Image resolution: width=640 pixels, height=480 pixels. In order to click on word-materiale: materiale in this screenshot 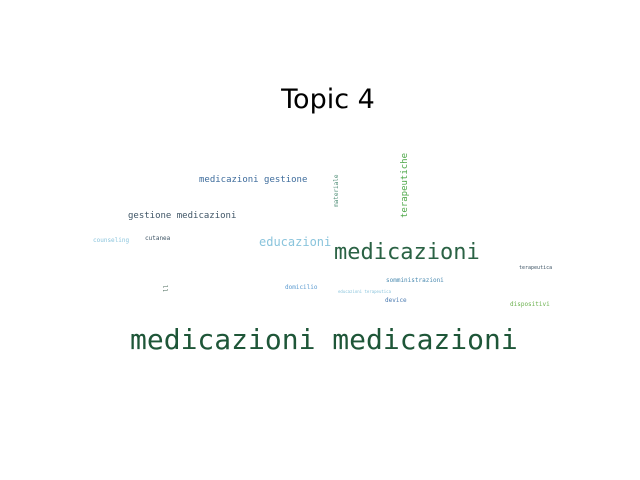, I will do `click(336, 190)`.